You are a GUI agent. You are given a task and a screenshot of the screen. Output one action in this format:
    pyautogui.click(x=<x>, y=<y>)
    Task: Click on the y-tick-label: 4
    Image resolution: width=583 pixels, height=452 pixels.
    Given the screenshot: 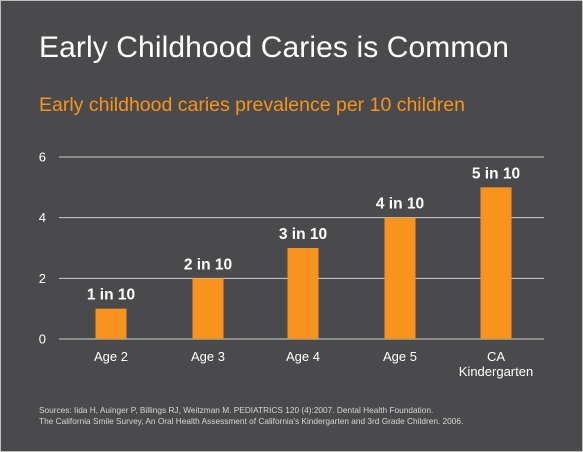 What is the action you would take?
    pyautogui.click(x=42, y=217)
    